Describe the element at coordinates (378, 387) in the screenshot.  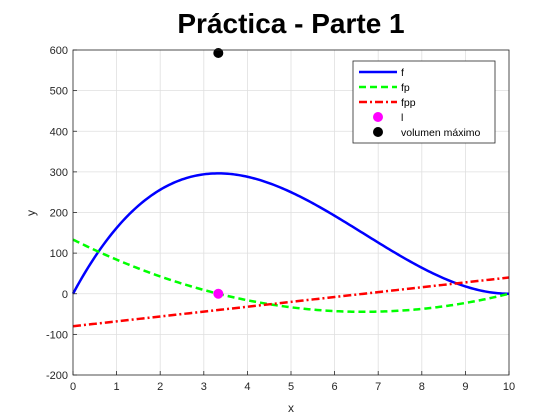
I see `x-tick-label: 7` at that location.